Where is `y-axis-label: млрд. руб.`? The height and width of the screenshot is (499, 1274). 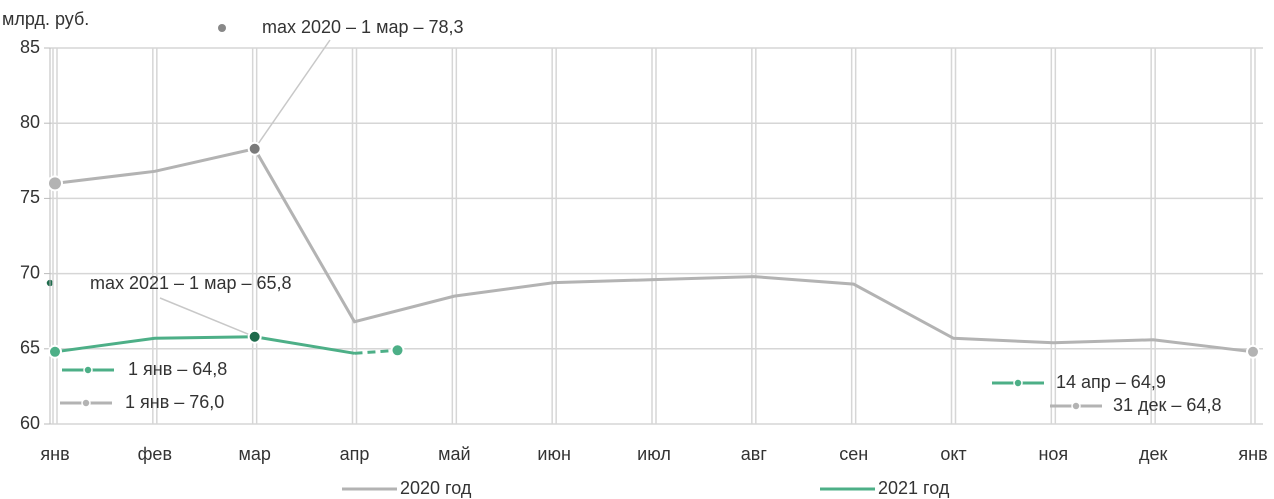
y-axis-label: млрд. руб. is located at coordinates (45, 19).